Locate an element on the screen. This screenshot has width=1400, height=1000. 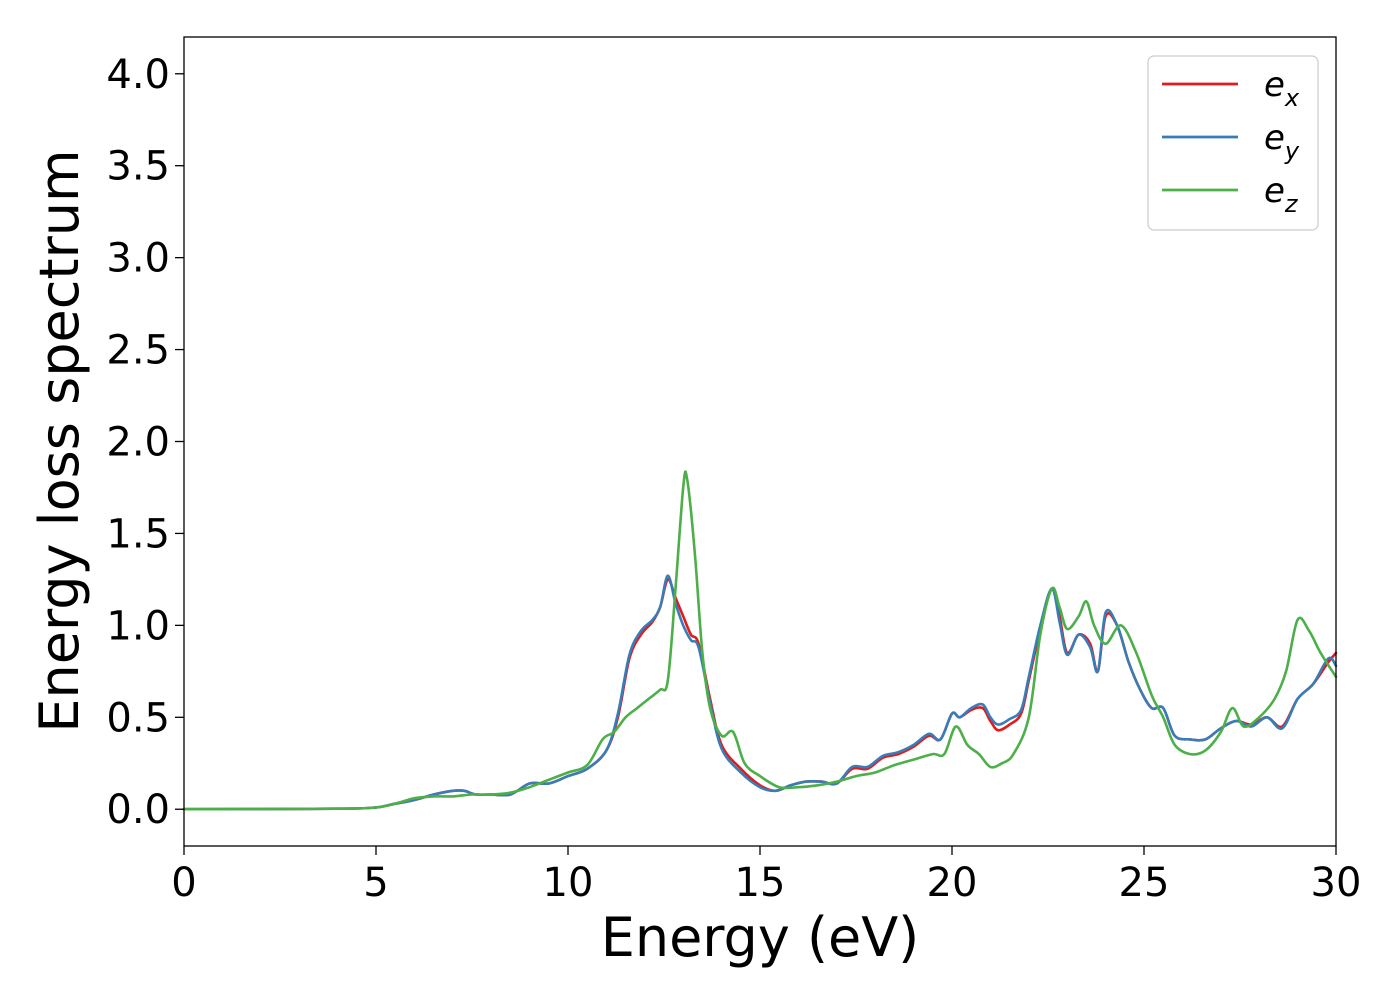
y-axis: 0.0 0.5 1.0 1.5 2.0 2.5 3.0 3.5 4.0 is located at coordinates (145, 442).